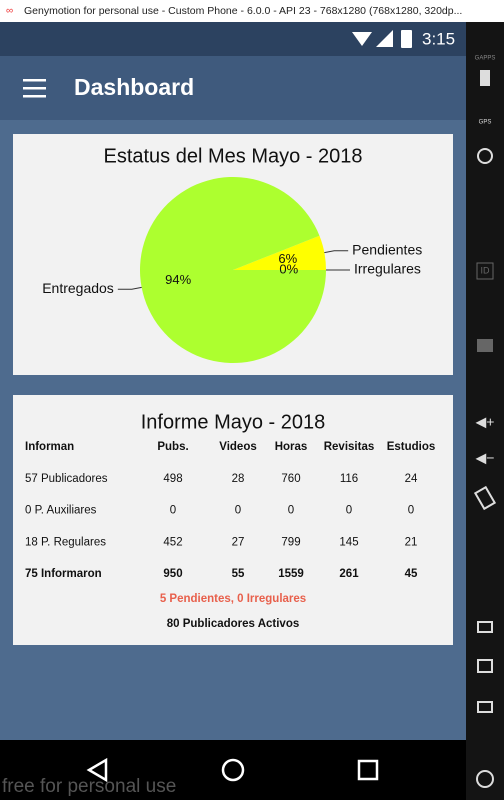  What do you see at coordinates (233, 88) in the screenshot?
I see `app-bar` at bounding box center [233, 88].